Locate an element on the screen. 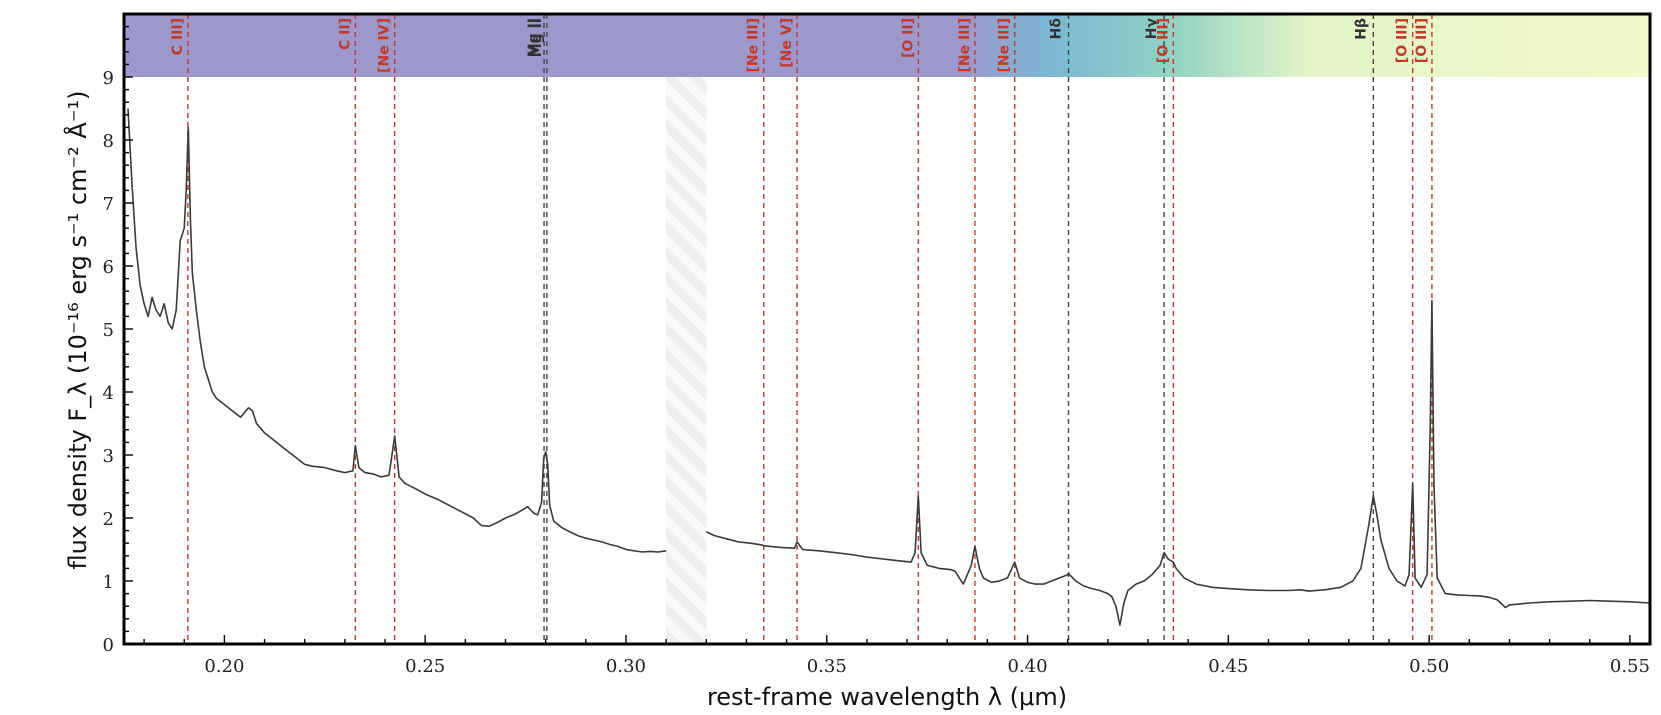 The height and width of the screenshot is (715, 1661). line-label-5: [Ne III] is located at coordinates (754, 45).